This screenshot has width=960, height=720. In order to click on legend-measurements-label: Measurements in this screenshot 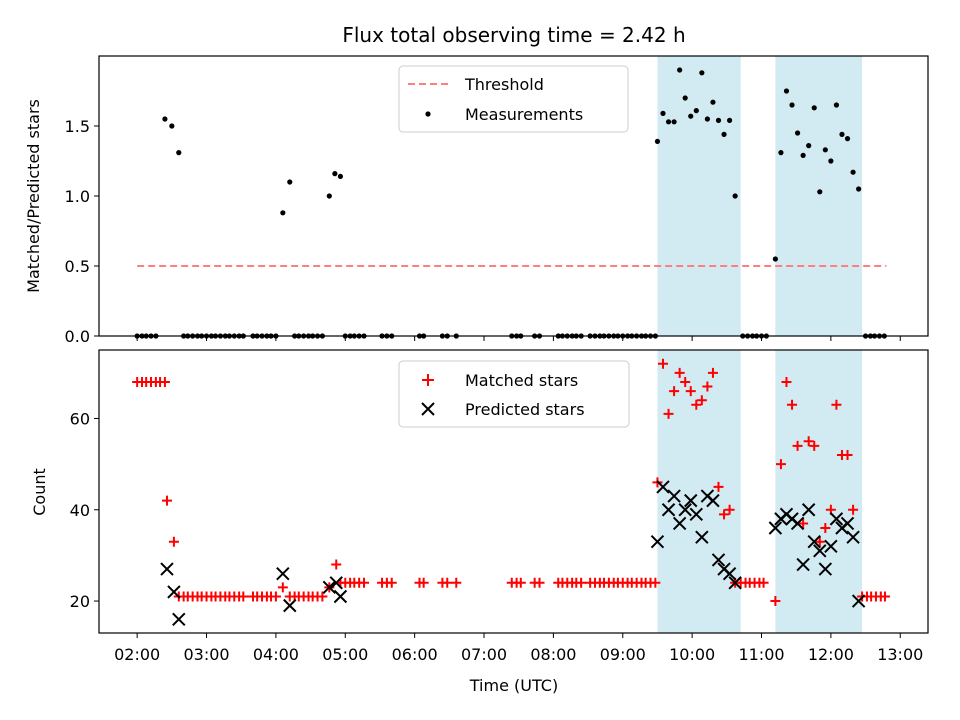, I will do `click(524, 114)`.